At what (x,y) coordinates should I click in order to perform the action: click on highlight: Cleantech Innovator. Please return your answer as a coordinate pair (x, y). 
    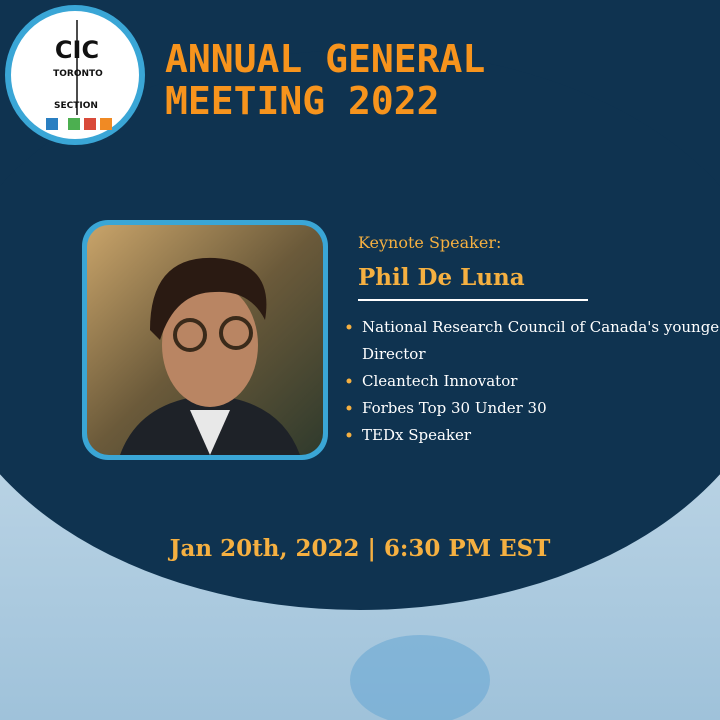
    Looking at the image, I should click on (440, 381).